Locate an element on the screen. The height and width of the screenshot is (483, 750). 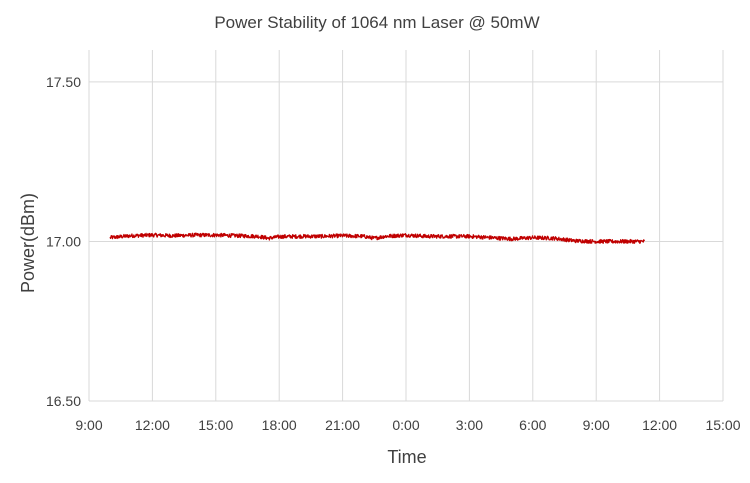
series-layer is located at coordinates (377, 238).